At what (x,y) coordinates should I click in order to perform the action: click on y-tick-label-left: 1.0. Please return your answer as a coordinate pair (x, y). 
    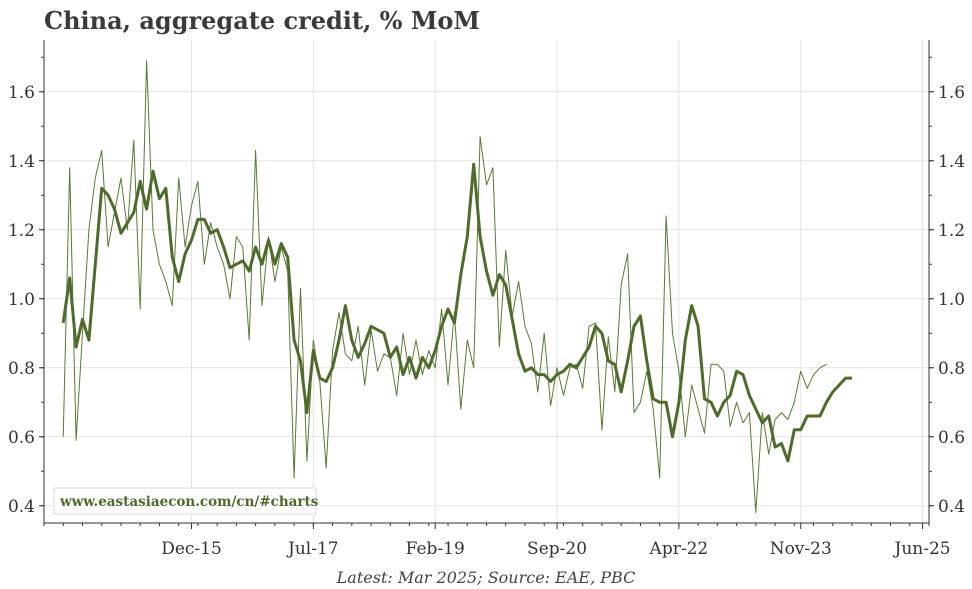
    Looking at the image, I should click on (21, 300).